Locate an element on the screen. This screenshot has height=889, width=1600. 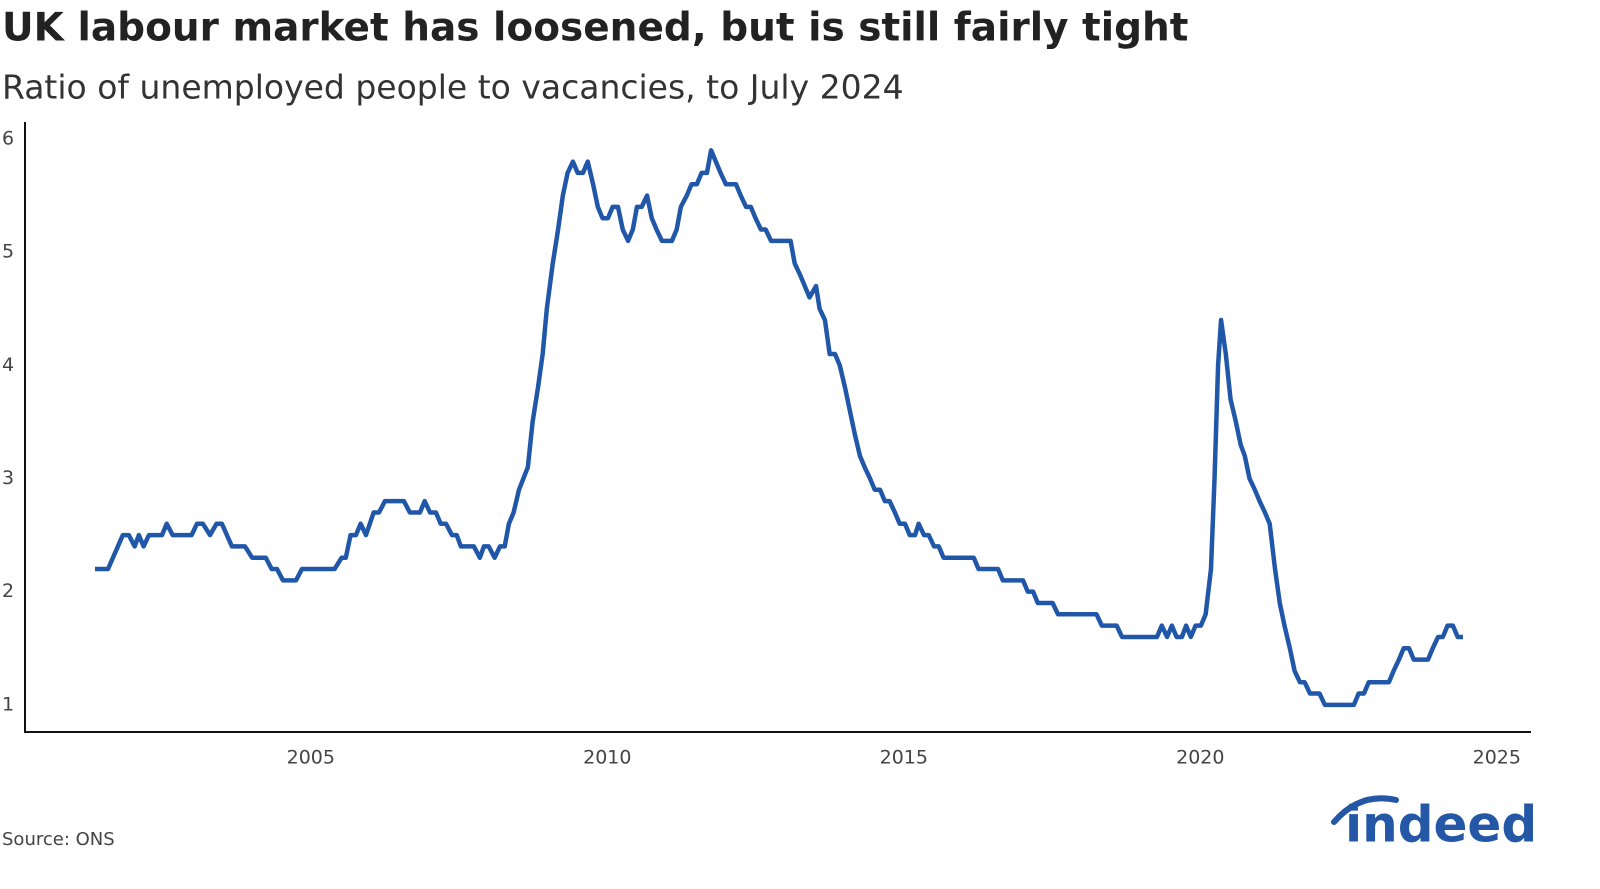
source: Source: ONS is located at coordinates (58, 839).